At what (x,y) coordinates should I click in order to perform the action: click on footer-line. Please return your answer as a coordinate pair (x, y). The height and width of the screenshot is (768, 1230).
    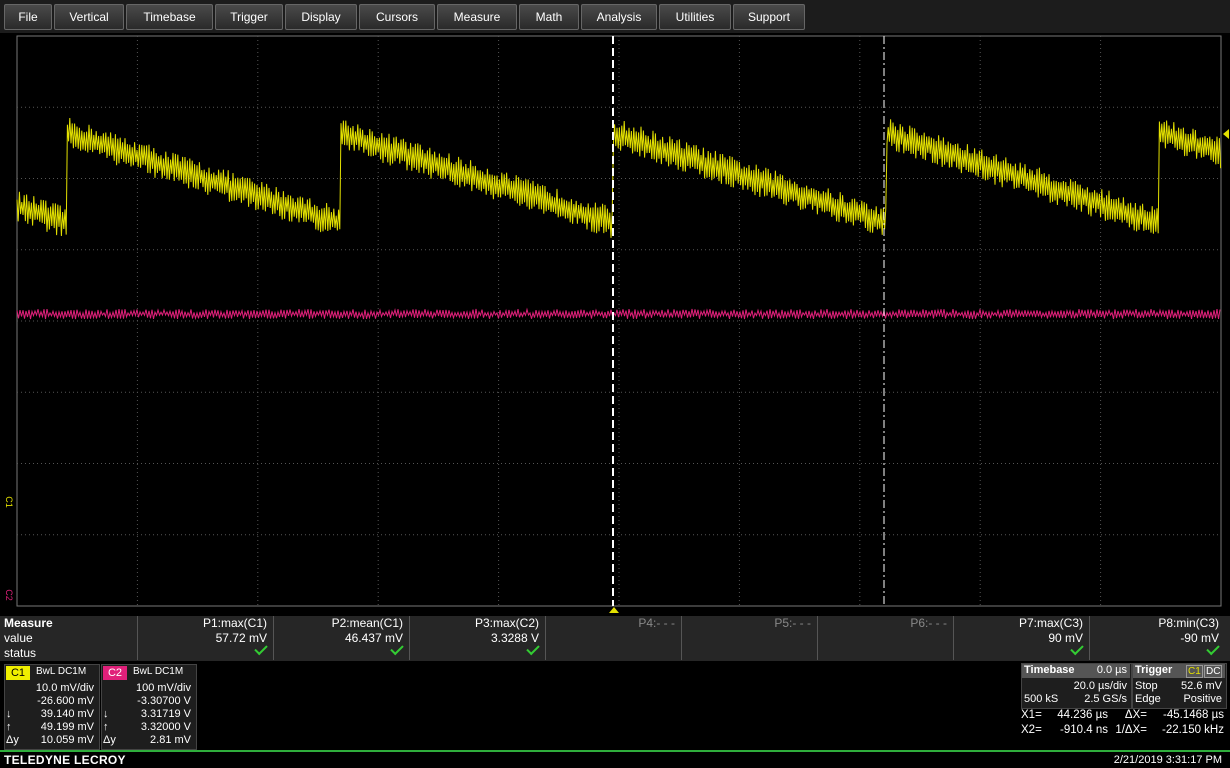
    Looking at the image, I should click on (615, 751).